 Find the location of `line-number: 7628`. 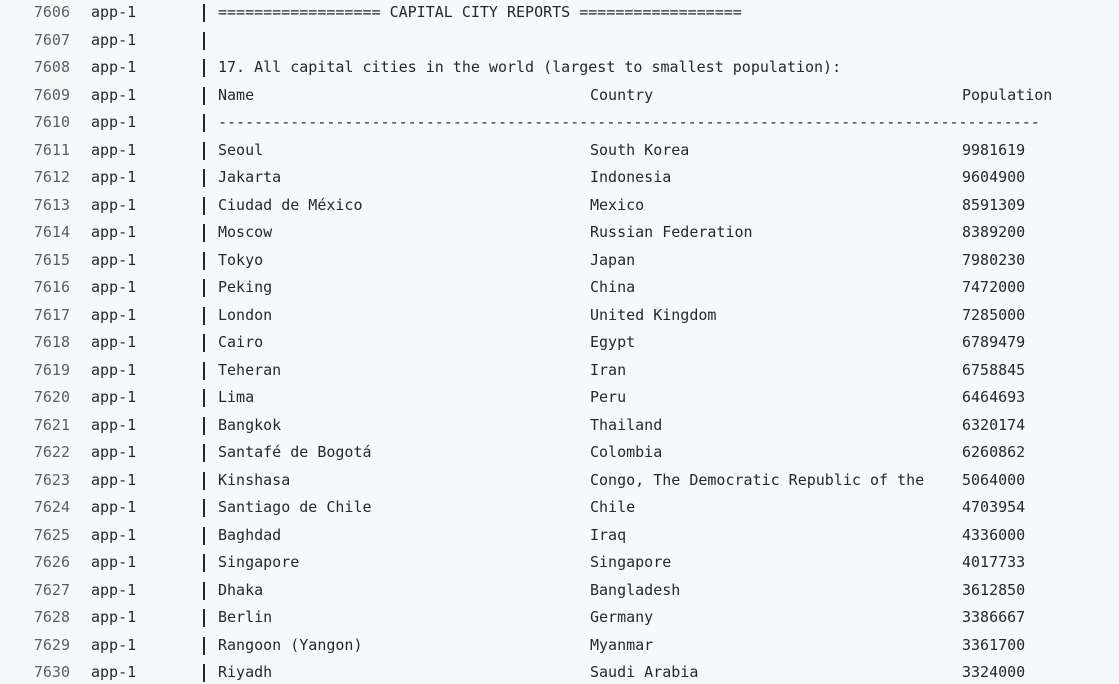

line-number: 7628 is located at coordinates (51, 617).